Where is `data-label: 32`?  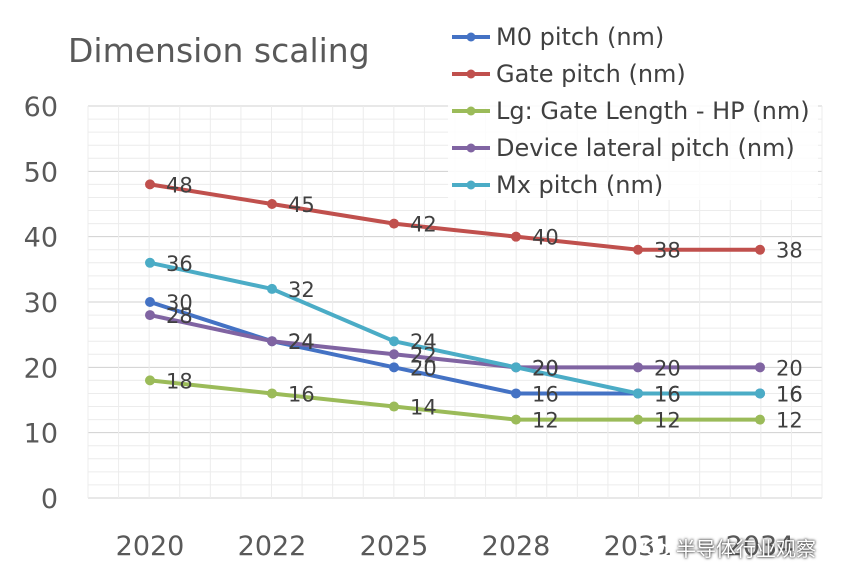
data-label: 32 is located at coordinates (301, 290).